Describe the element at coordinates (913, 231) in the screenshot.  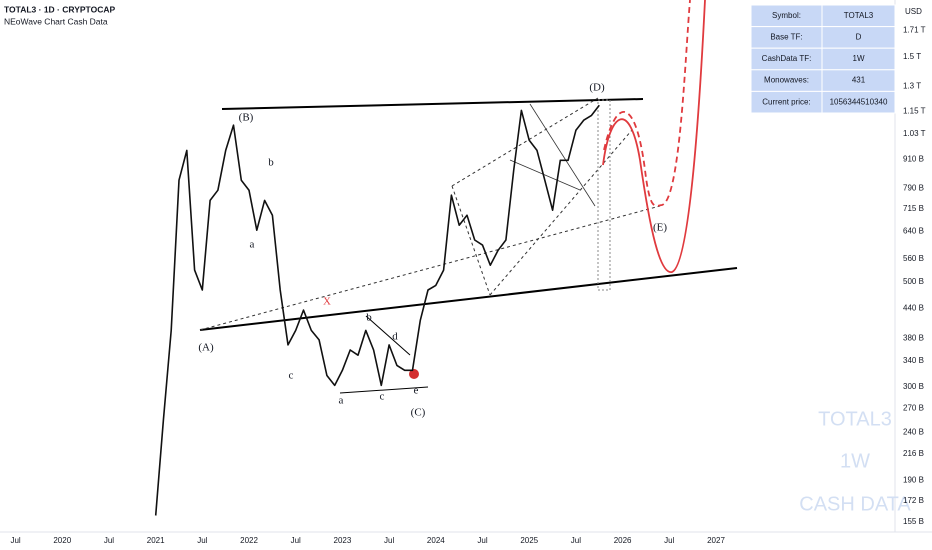
I see `y-tick-label: 640 B` at that location.